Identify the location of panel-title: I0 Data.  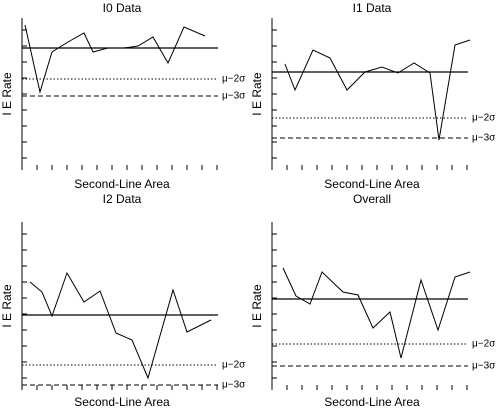
(122, 8).